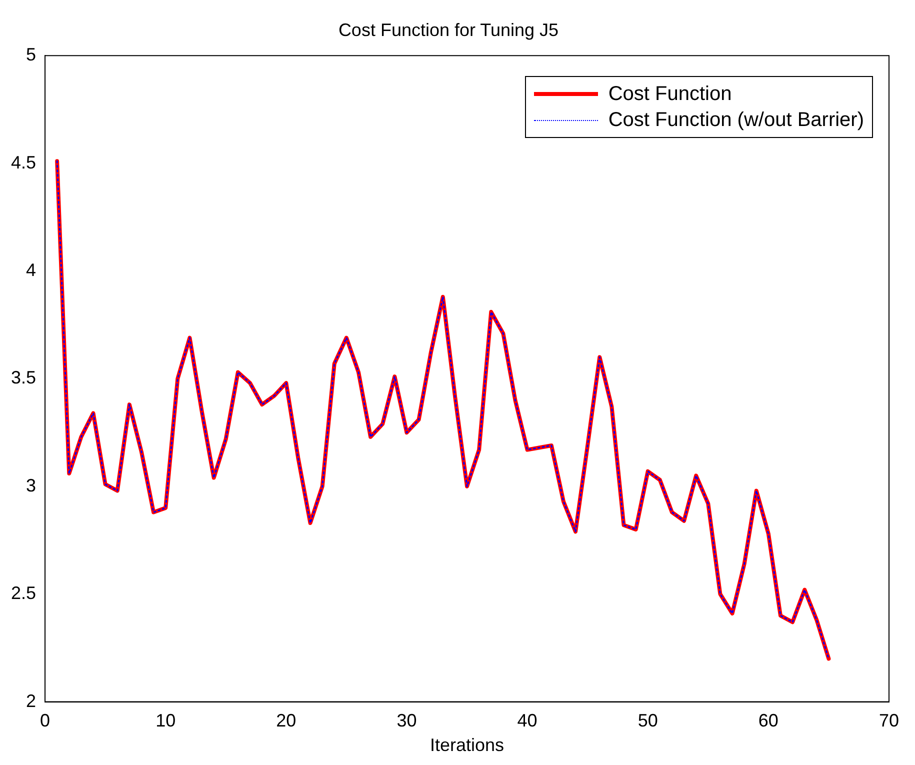 The width and height of the screenshot is (915, 765). I want to click on x-tick-label: 20, so click(286, 720).